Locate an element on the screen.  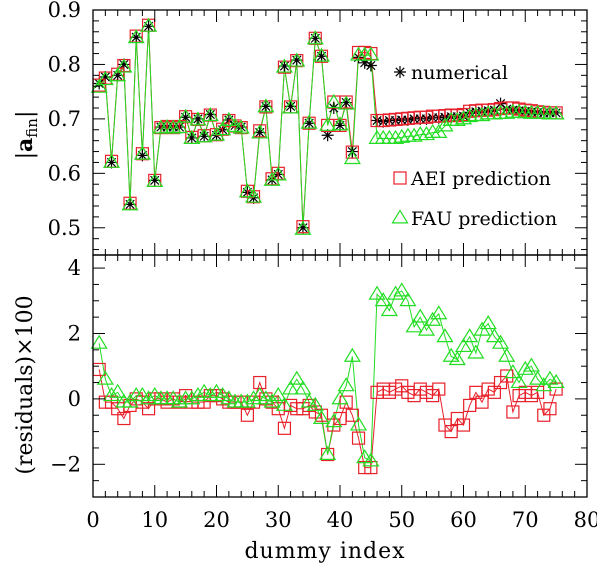
legend-fau-marker is located at coordinates (400, 216).